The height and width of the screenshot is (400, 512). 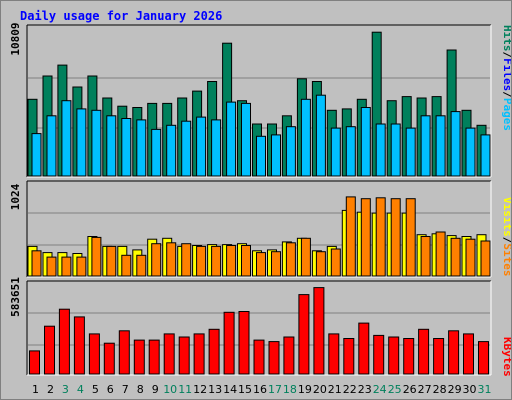 I want to click on legend-hits-files-pages: Hits/Files/Pages, so click(x=506, y=78).